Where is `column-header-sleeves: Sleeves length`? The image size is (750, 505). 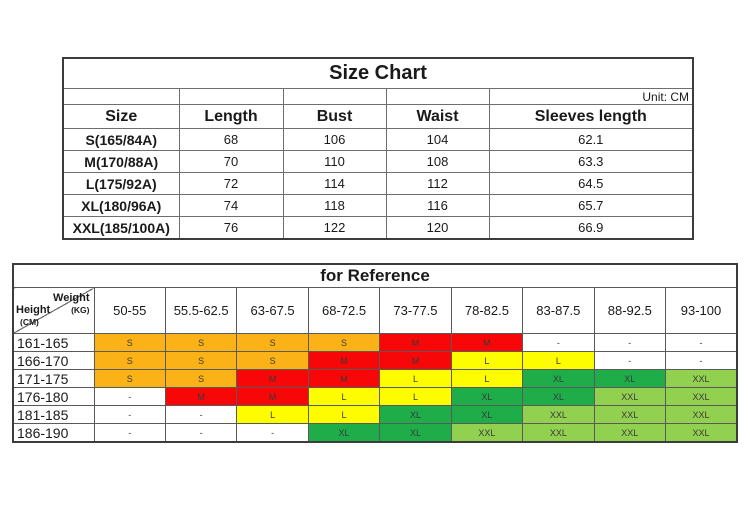
column-header-sleeves: Sleeves length is located at coordinates (591, 116).